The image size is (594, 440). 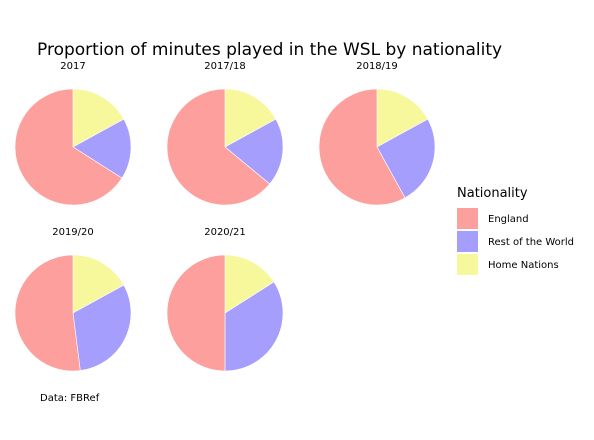 What do you see at coordinates (467, 241) in the screenshot?
I see `legend-key-rest-of-the-world` at bounding box center [467, 241].